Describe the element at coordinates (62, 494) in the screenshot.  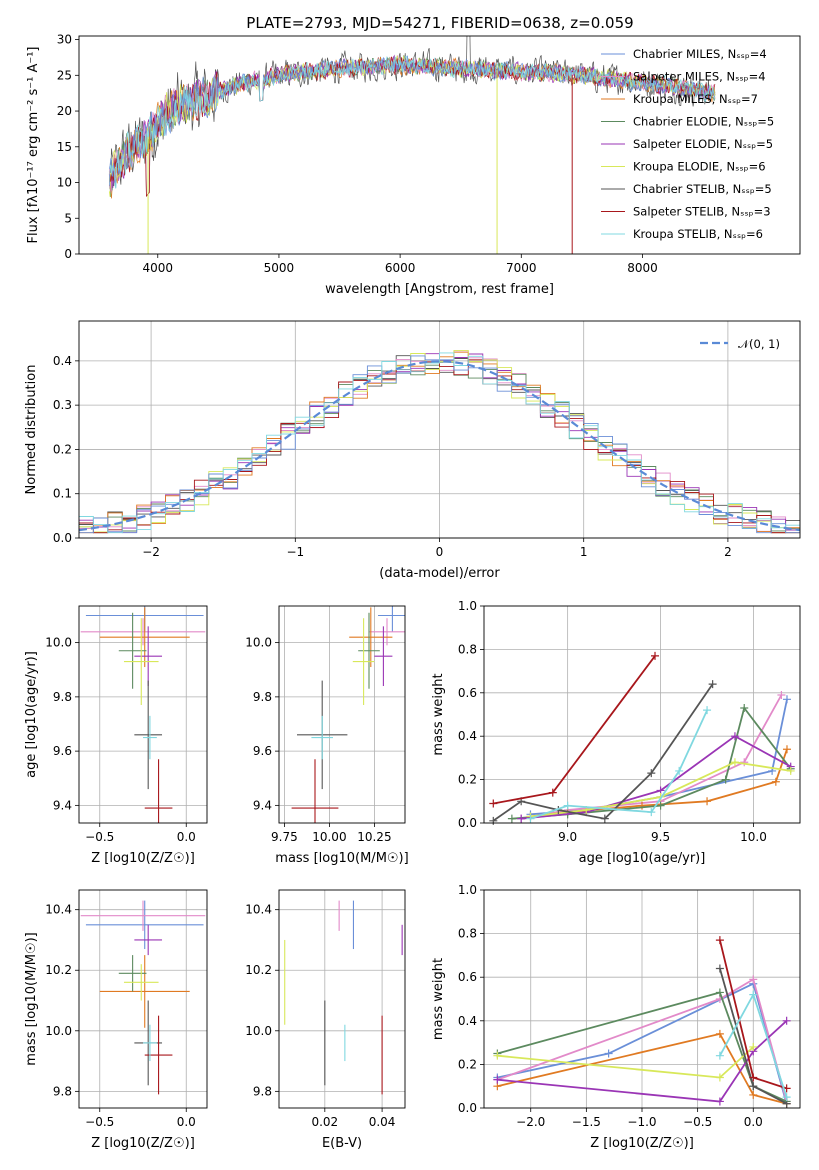
I see `y-tick-label: 0.1` at that location.